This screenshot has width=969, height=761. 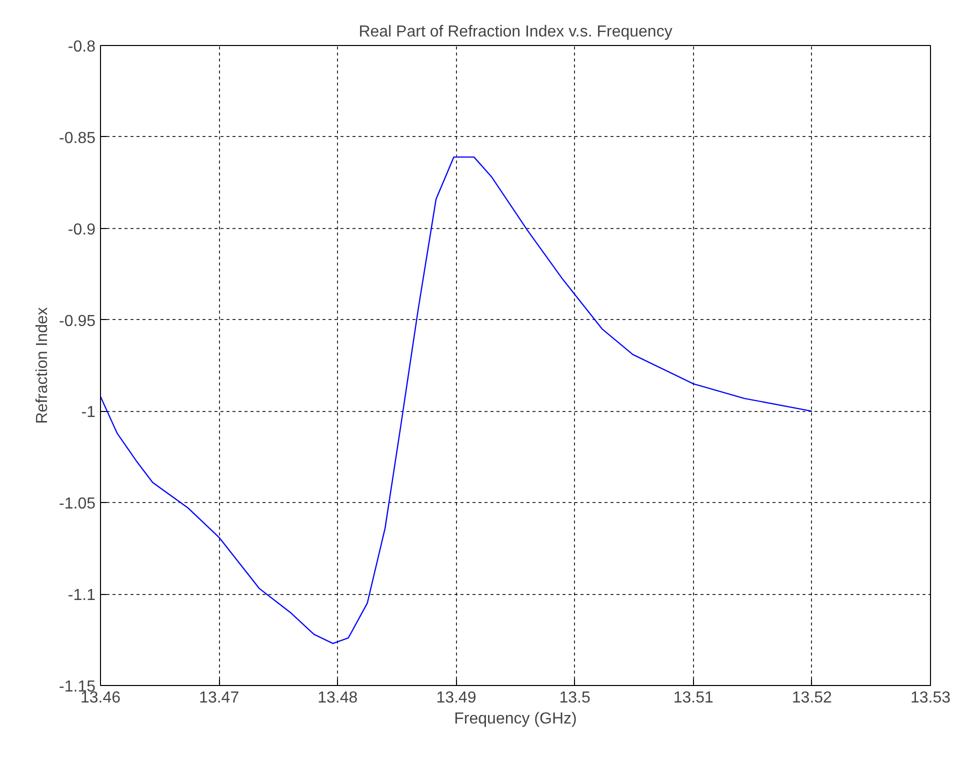 I want to click on x-tick-label: 13.49, so click(x=456, y=698).